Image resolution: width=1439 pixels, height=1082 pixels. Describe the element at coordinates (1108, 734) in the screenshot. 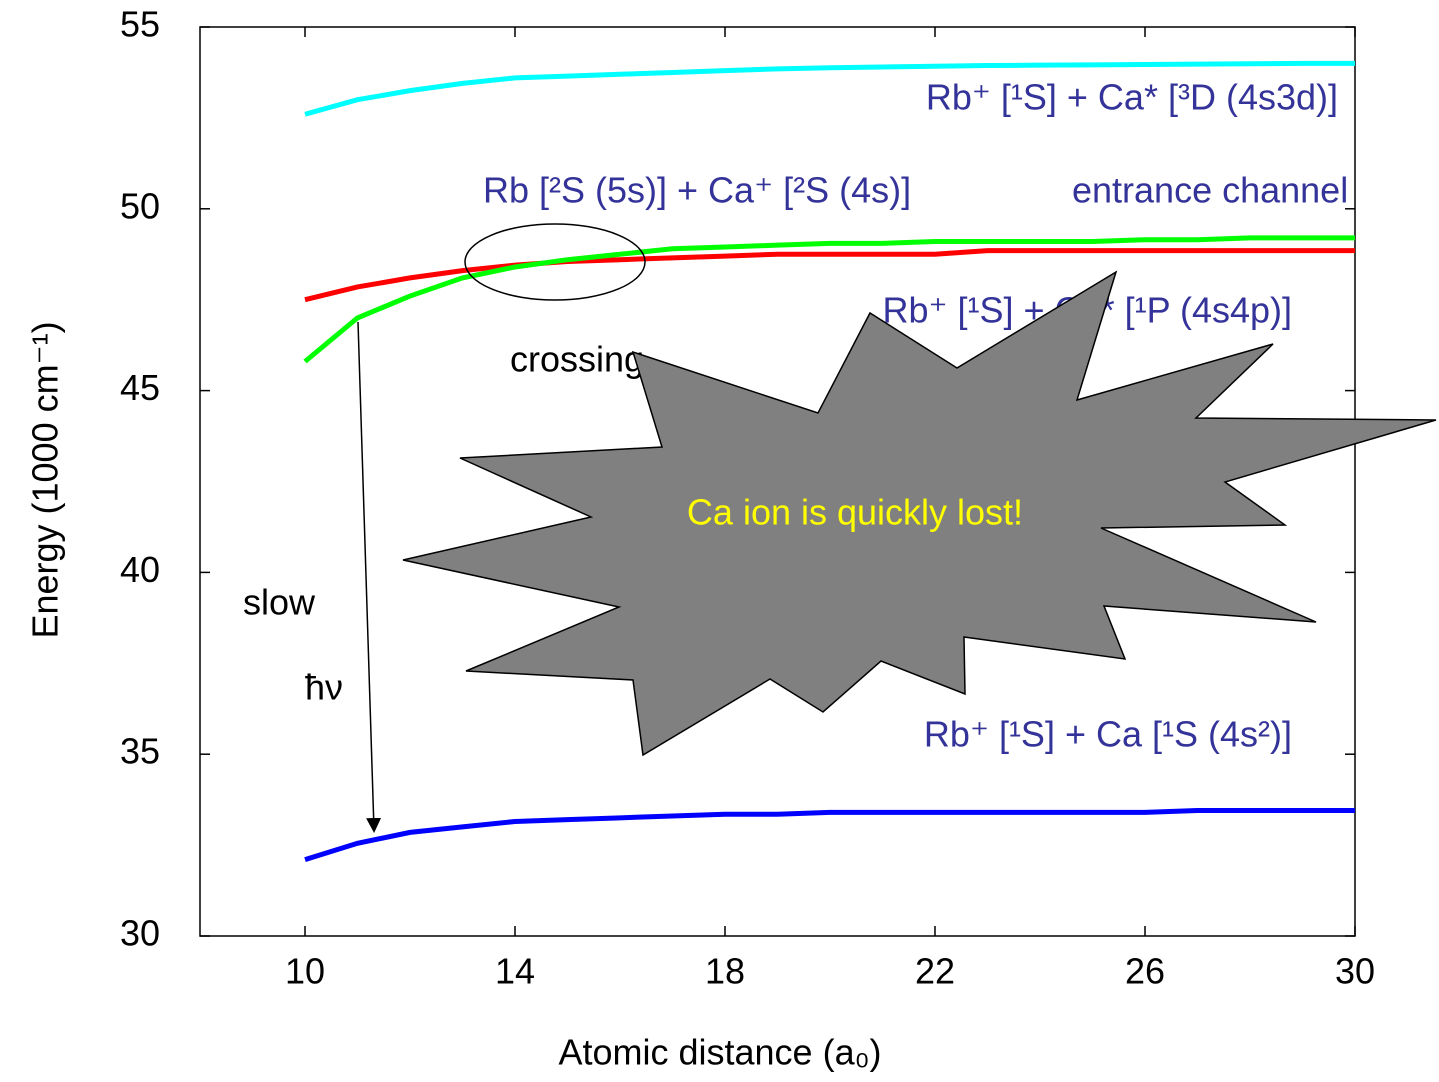

I see `series-label: Rb⁺ [¹S] + Ca [¹S (4s²)]` at that location.